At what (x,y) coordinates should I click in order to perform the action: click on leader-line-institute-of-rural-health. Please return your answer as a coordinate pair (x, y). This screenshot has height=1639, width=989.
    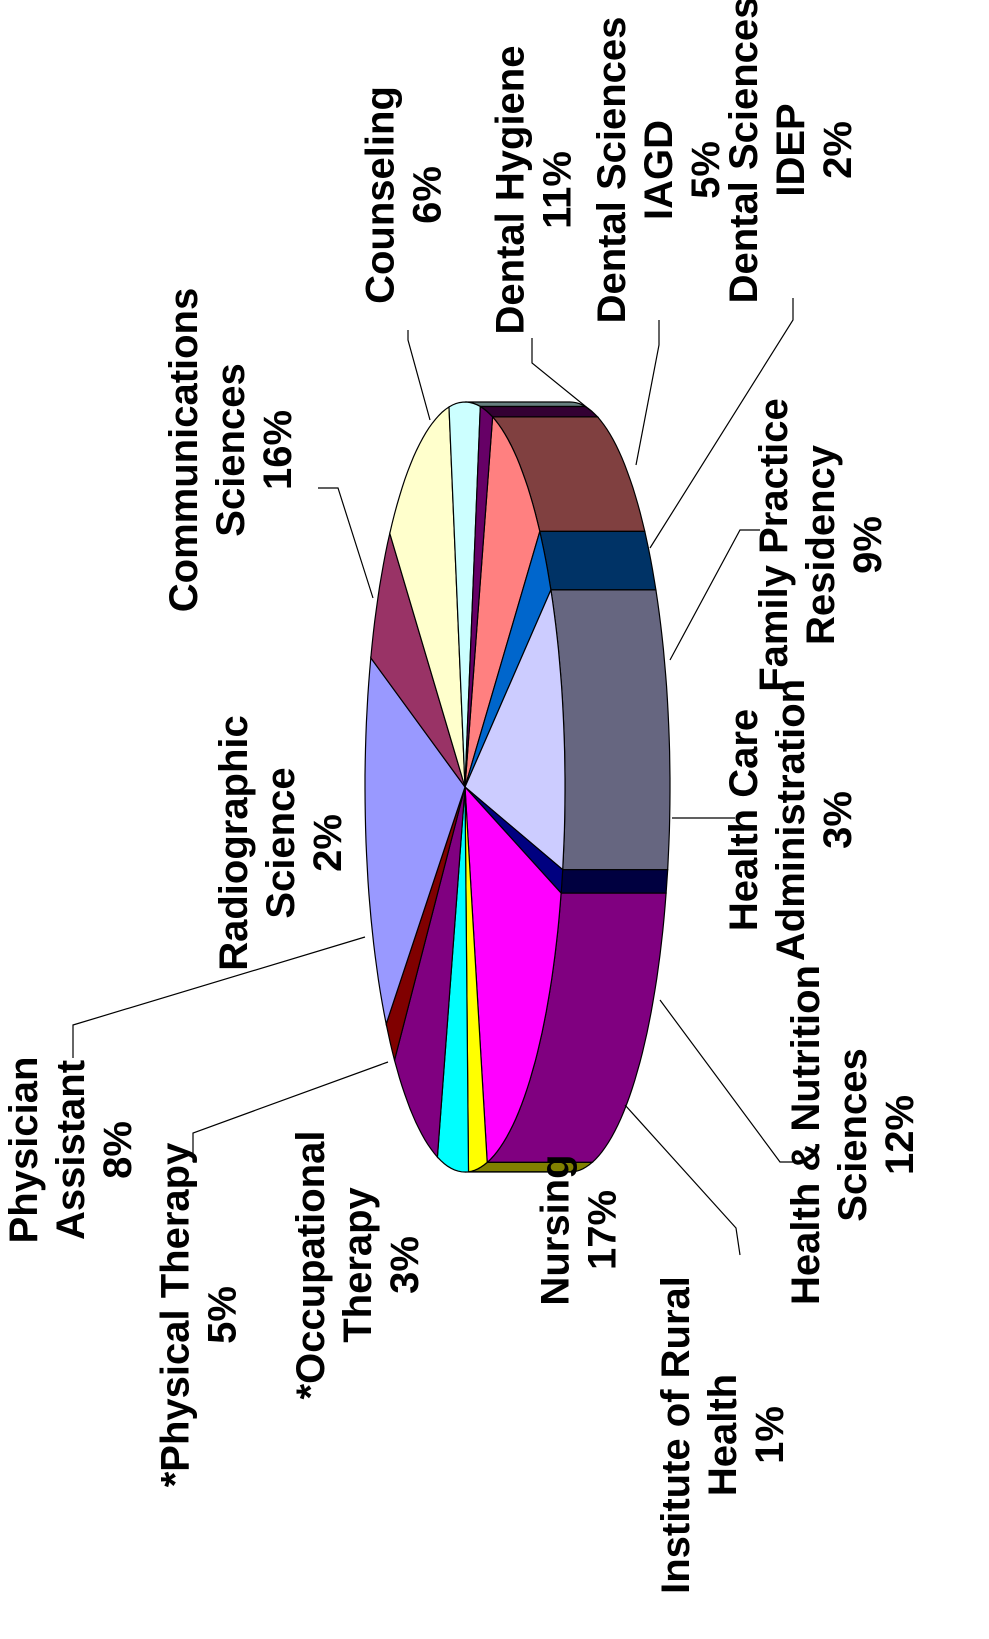
    Looking at the image, I should click on (682, 1180).